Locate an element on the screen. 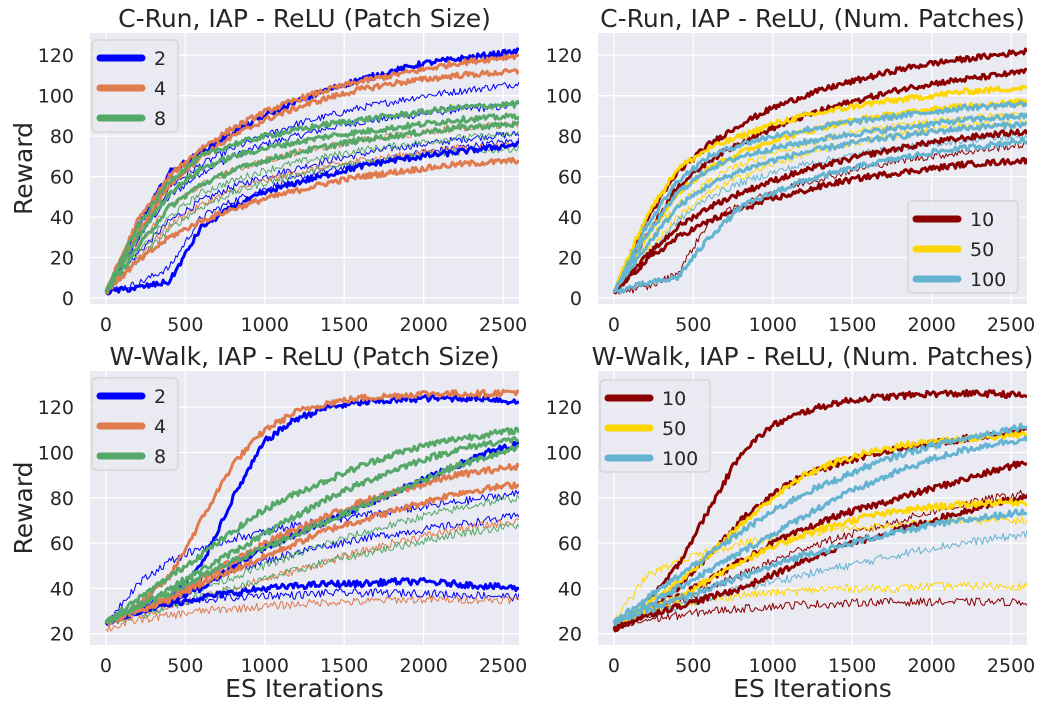 The width and height of the screenshot is (1043, 707). legend-label: 4 is located at coordinates (160, 427).